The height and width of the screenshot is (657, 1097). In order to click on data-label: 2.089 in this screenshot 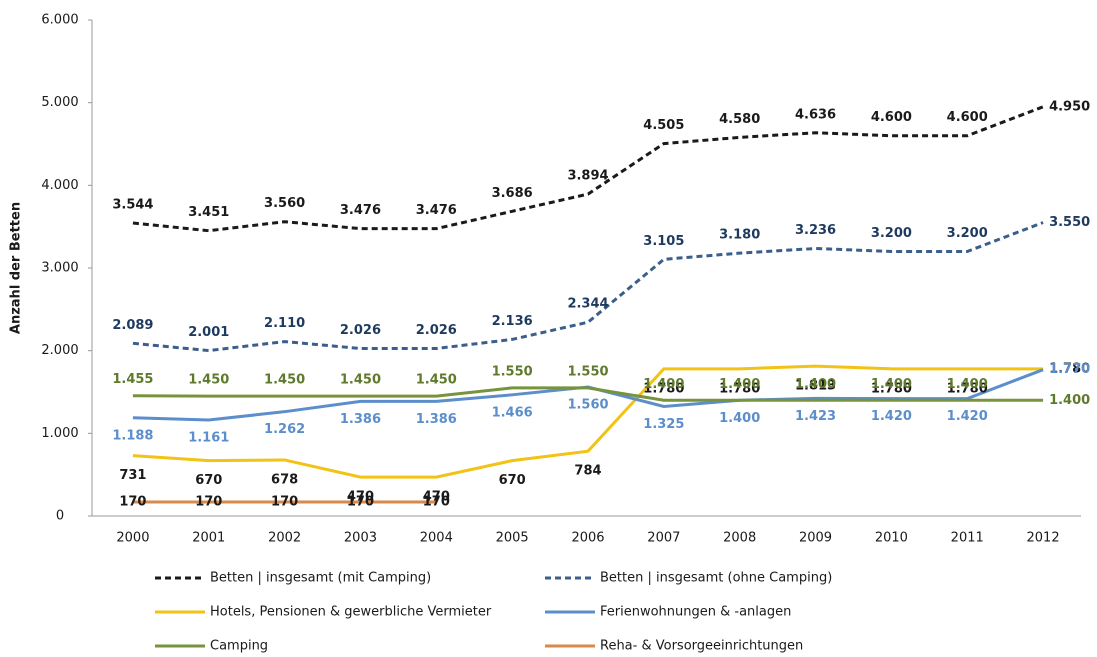, I will do `click(132, 325)`.